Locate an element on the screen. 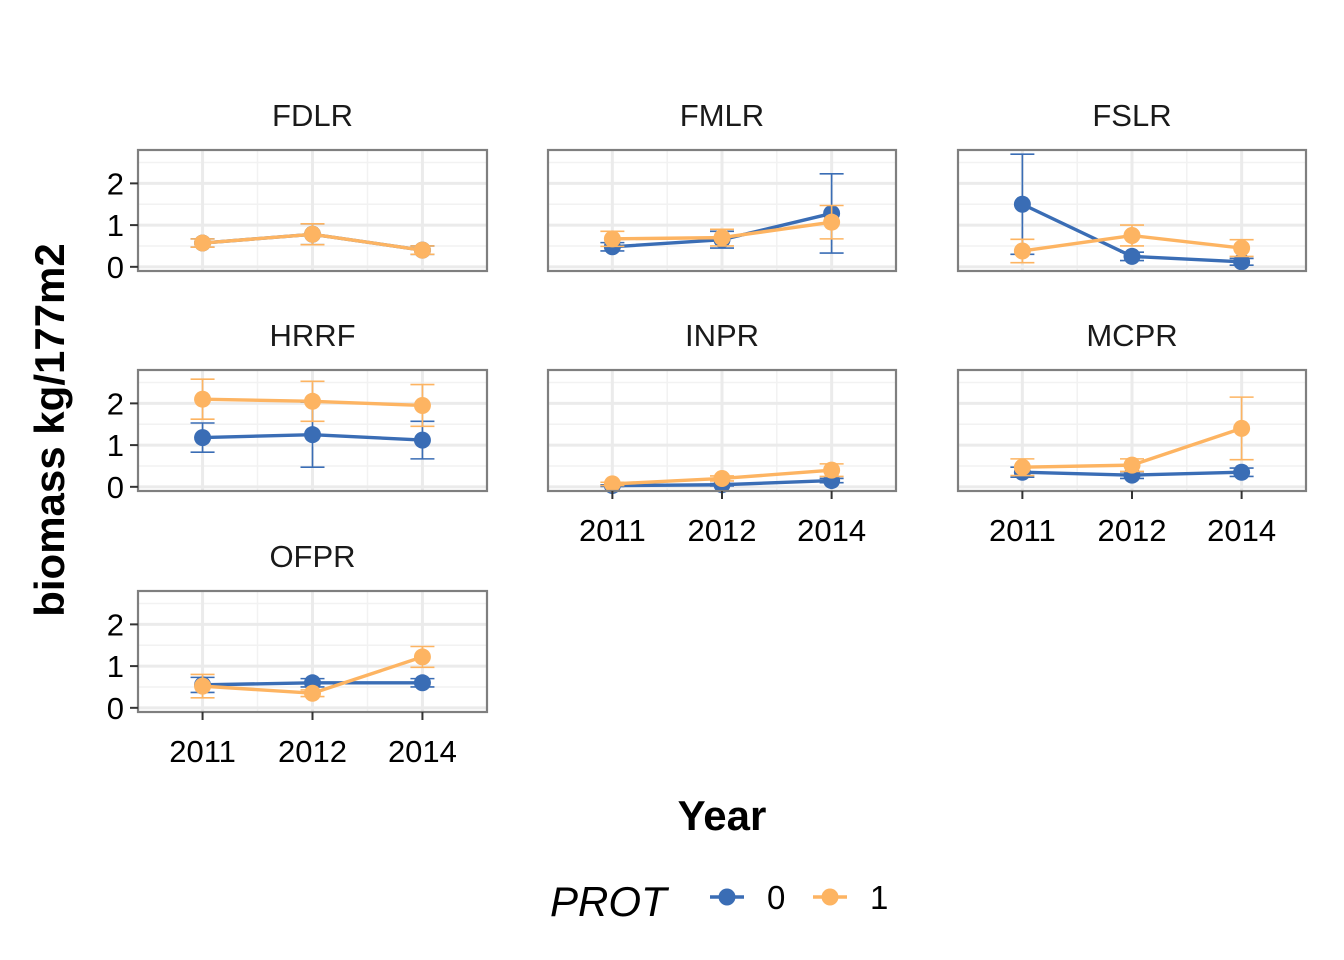  legend-label: 0 is located at coordinates (776, 897).